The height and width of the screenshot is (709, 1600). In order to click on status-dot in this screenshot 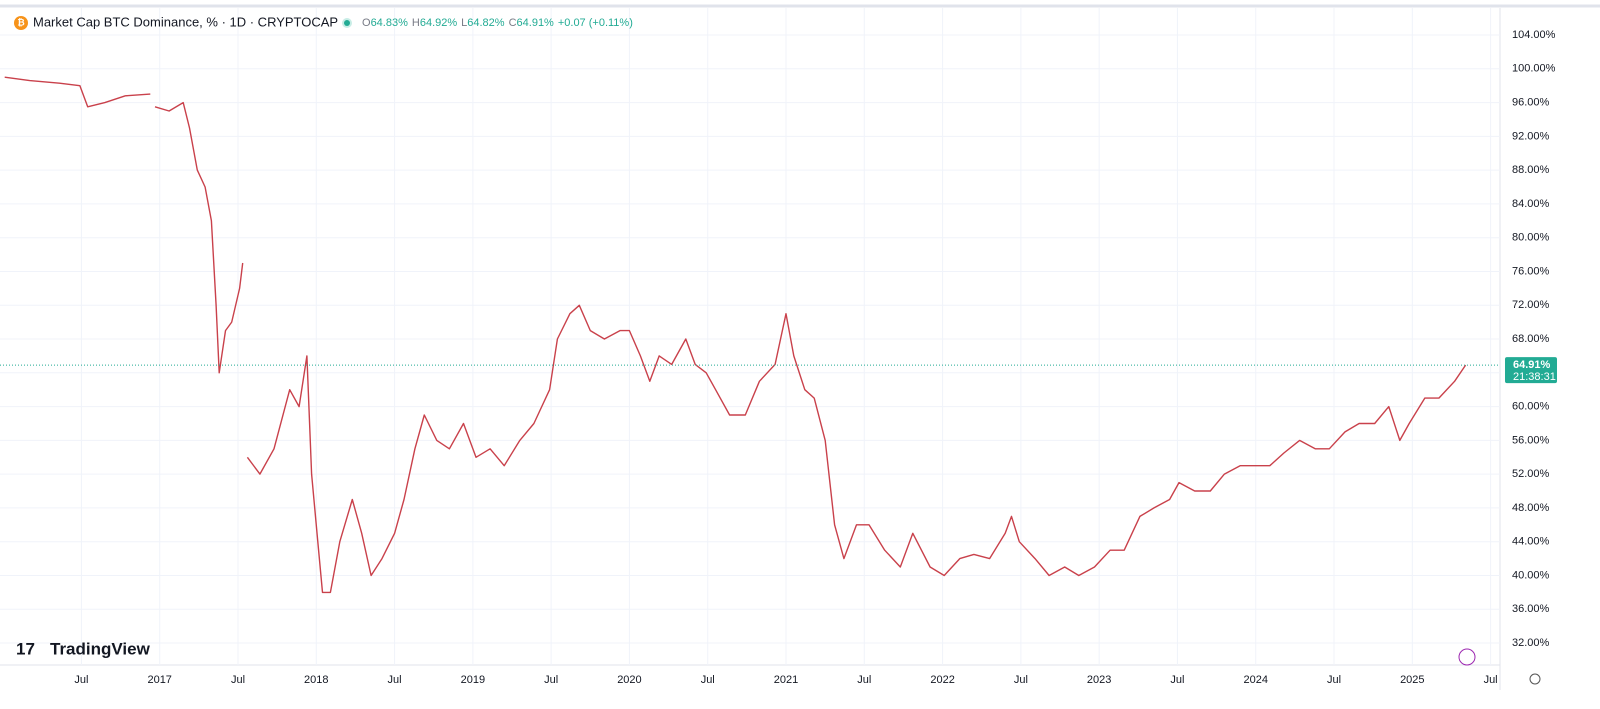, I will do `click(347, 23)`.